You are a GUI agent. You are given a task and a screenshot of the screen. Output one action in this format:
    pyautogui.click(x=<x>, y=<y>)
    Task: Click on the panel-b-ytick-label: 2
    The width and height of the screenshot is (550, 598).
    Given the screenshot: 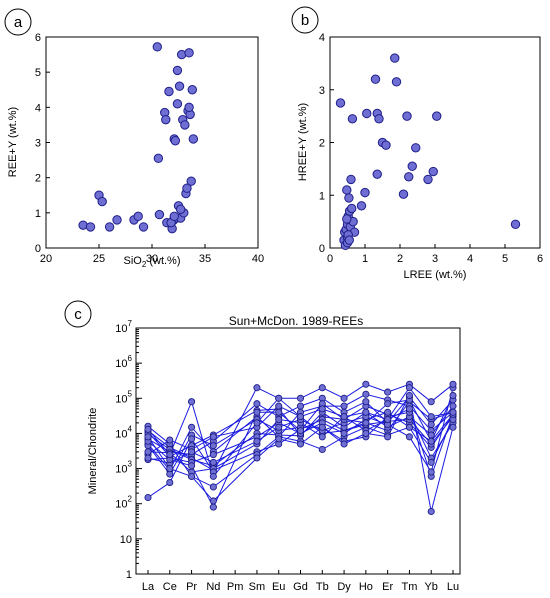 What is the action you would take?
    pyautogui.click(x=322, y=144)
    